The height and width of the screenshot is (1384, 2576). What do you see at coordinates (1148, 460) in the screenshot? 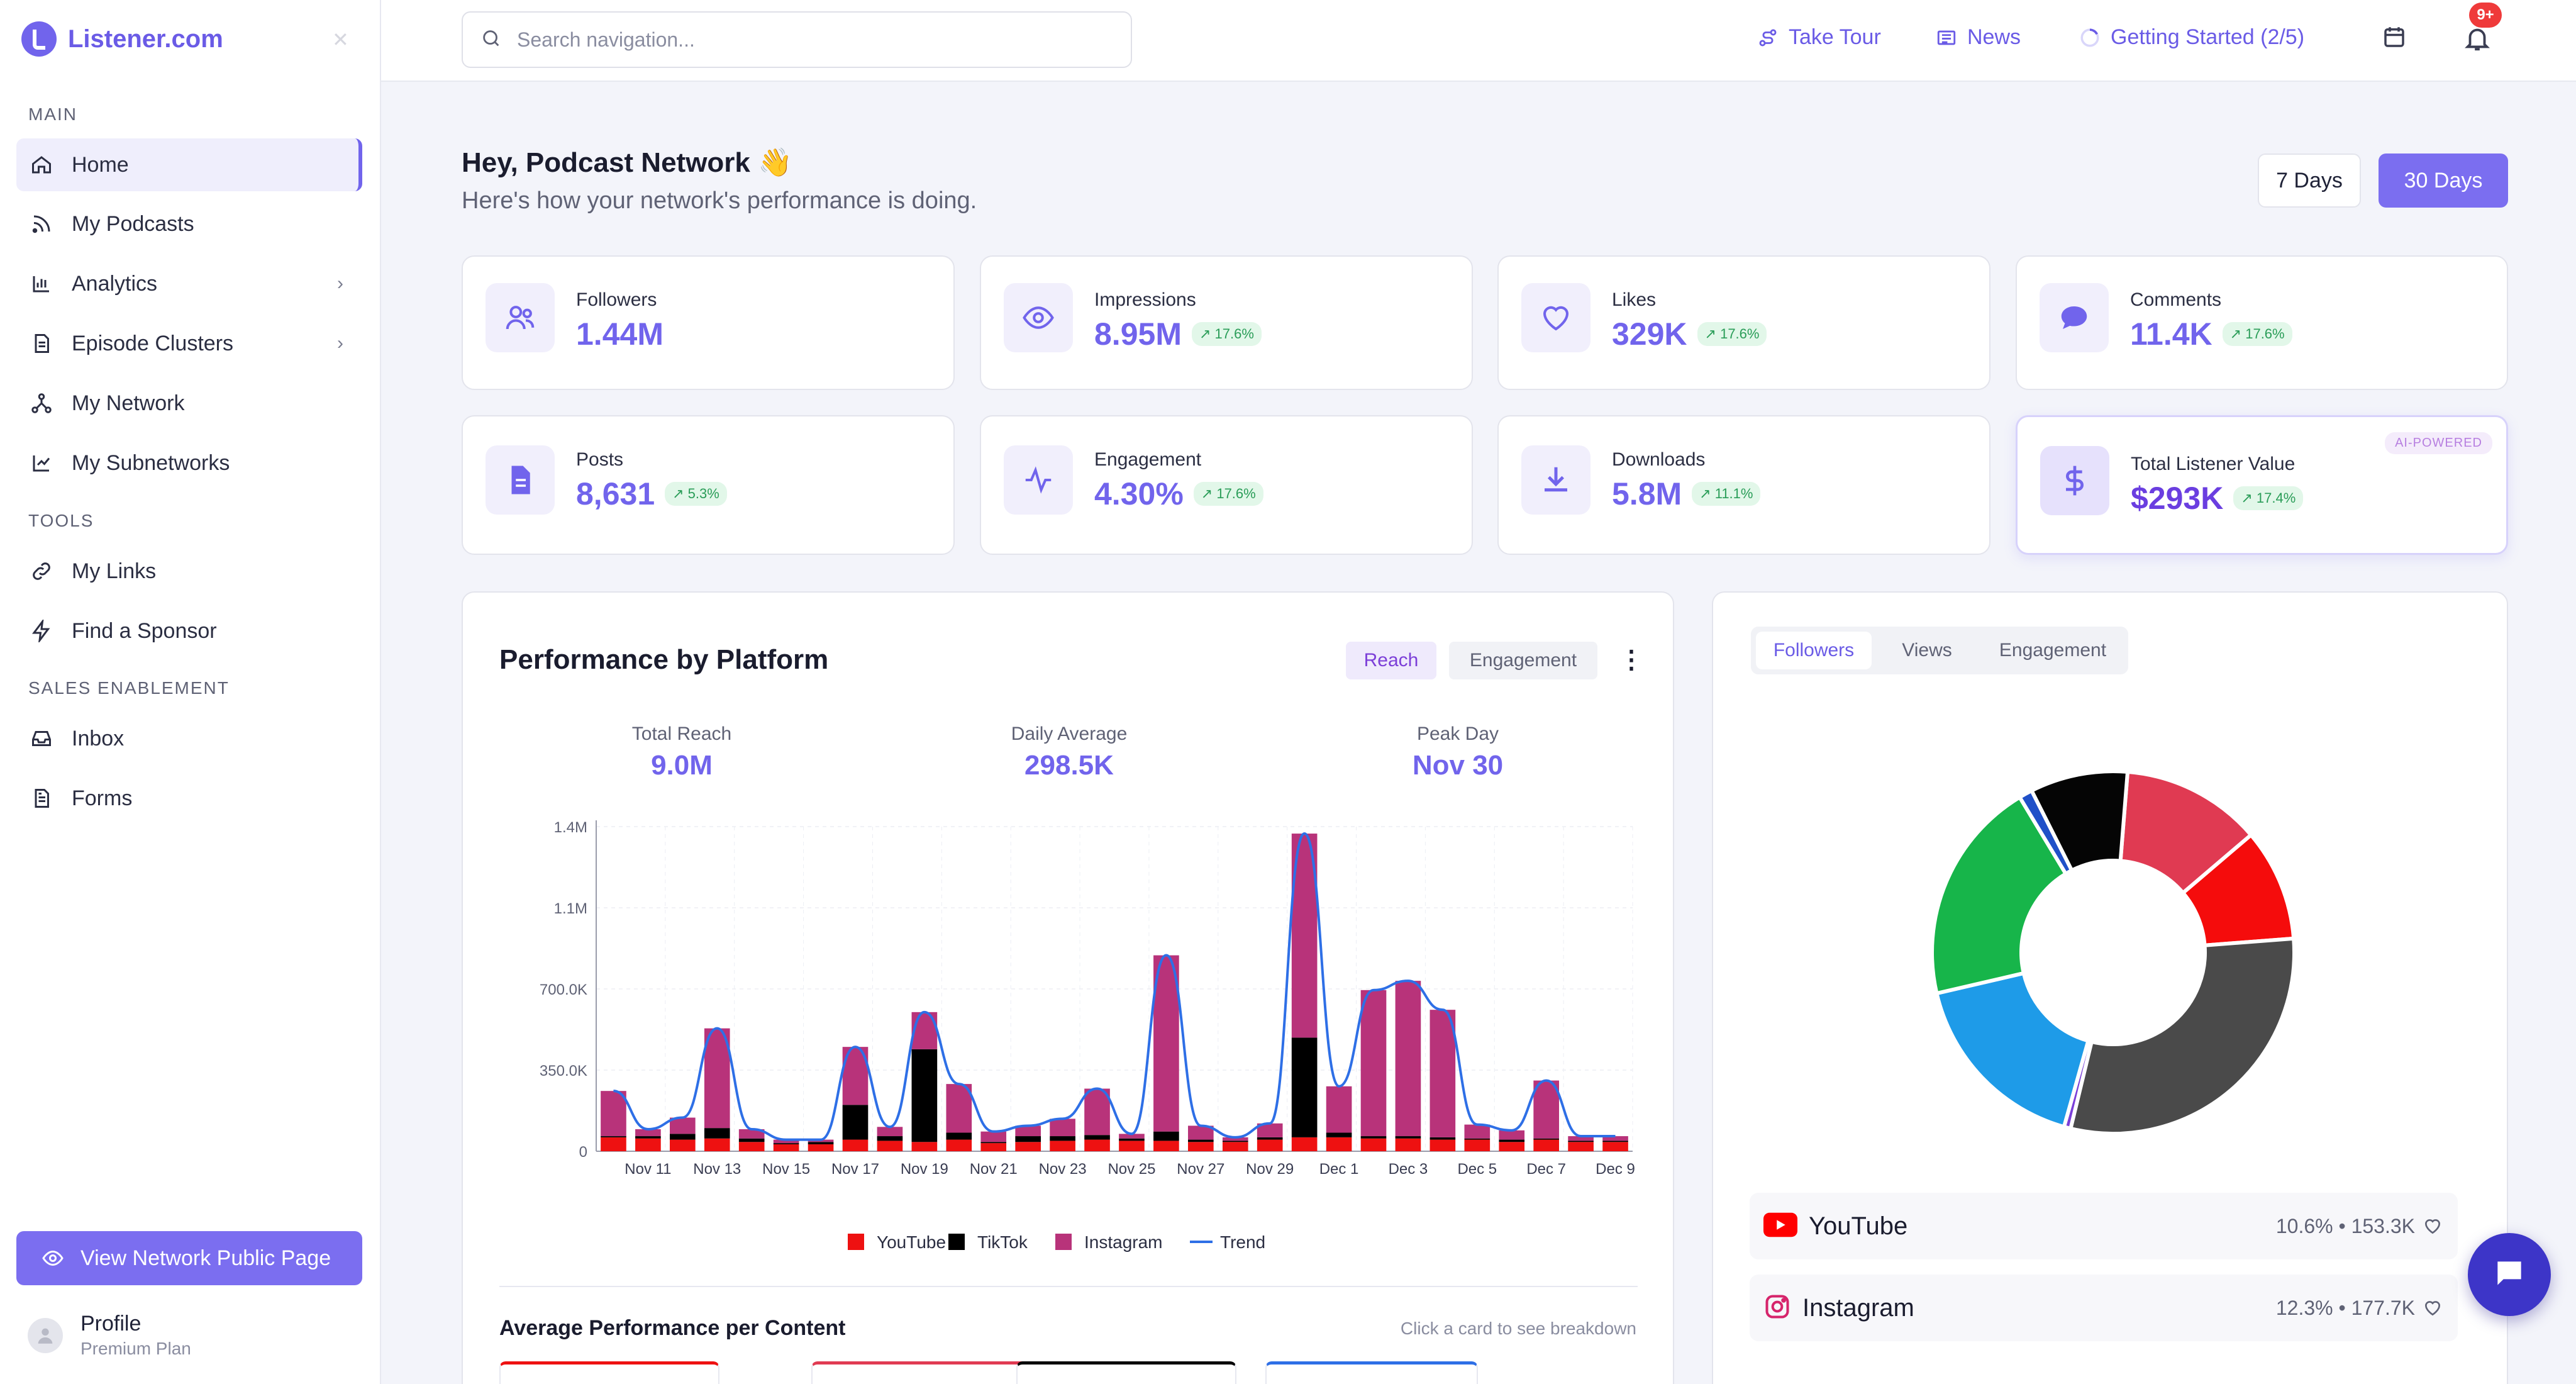
I see `stat-label: Engagement` at bounding box center [1148, 460].